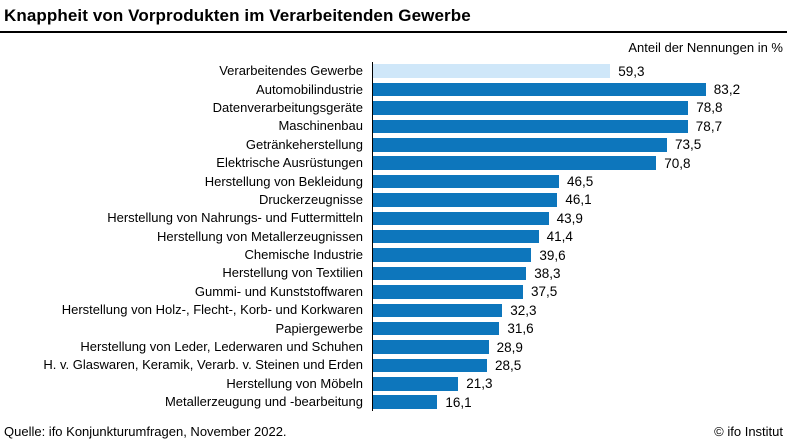 This screenshot has height=443, width=787. I want to click on chart-row: Datenverarbeitungsgeräte 78,8, so click(393, 108).